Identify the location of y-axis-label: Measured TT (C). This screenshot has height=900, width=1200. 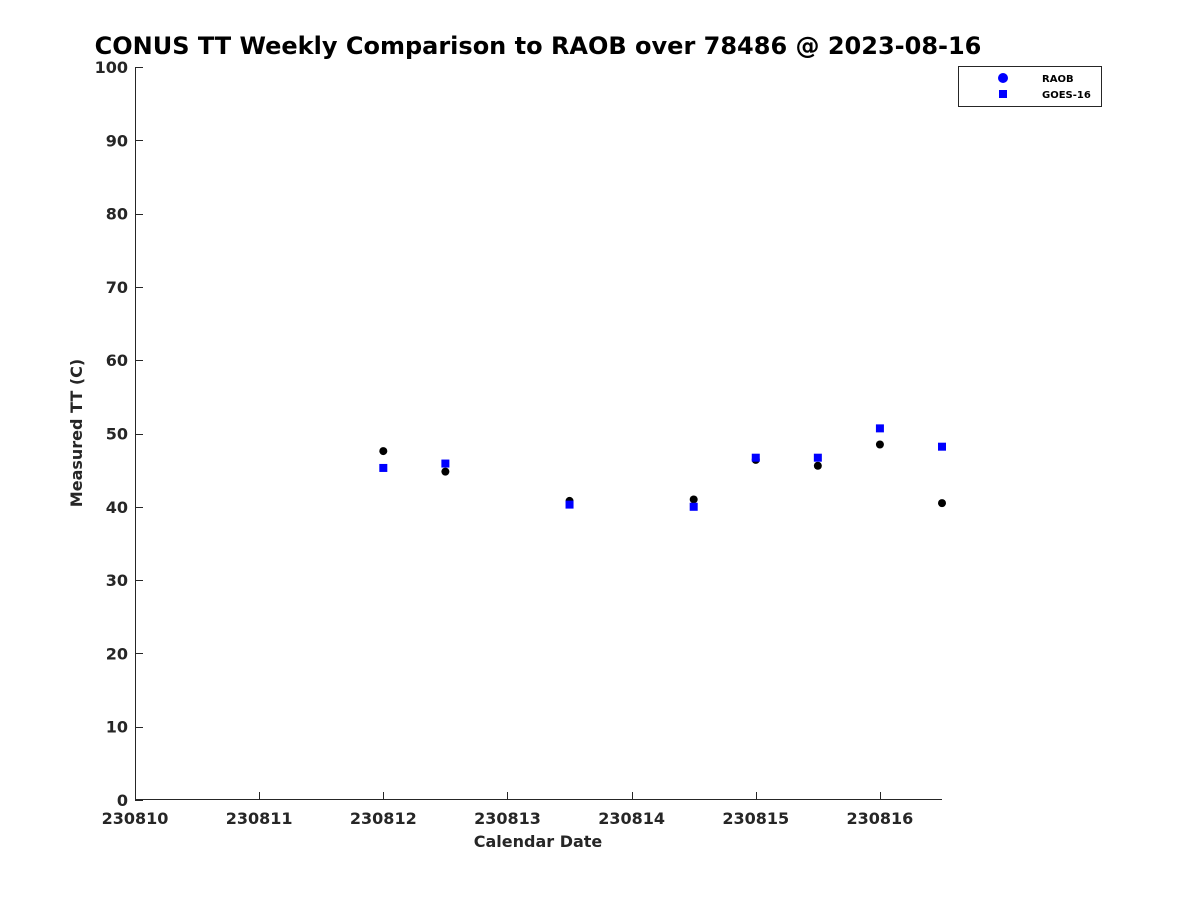
(76, 433).